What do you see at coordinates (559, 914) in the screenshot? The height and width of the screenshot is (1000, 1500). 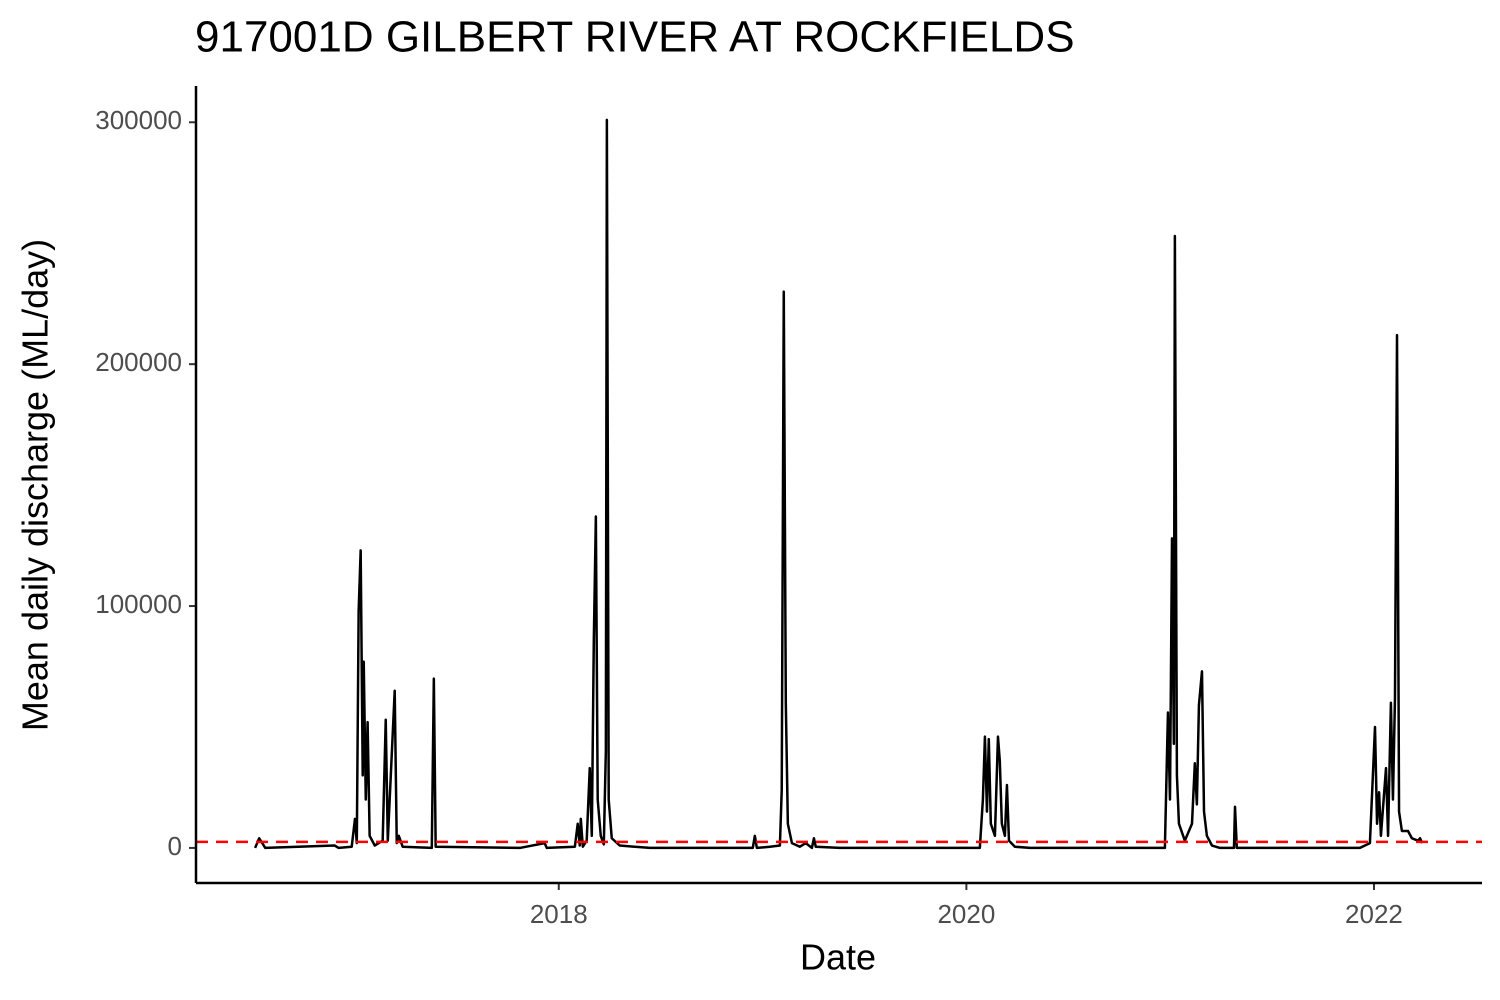 I see `x-tick-label: 2018` at bounding box center [559, 914].